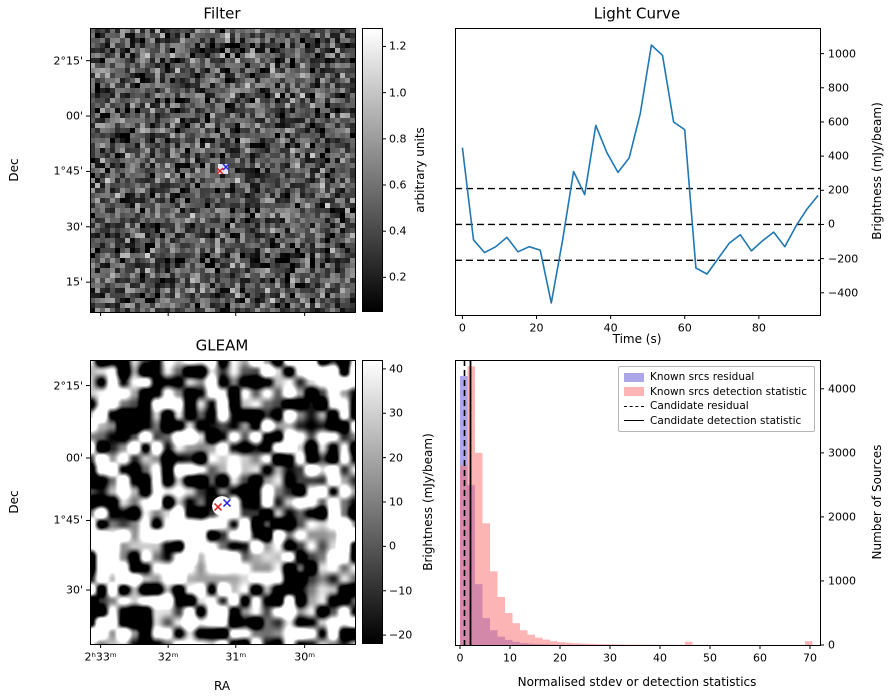 Image resolution: width=893 pixels, height=699 pixels. Describe the element at coordinates (74, 227) in the screenshot. I see `filter-ytick-label: 30'` at that location.